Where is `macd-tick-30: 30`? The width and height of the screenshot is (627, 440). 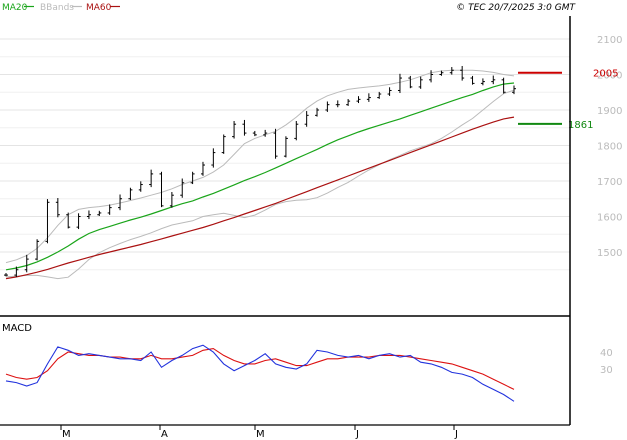 macd-tick-30: 30 is located at coordinates (606, 370).